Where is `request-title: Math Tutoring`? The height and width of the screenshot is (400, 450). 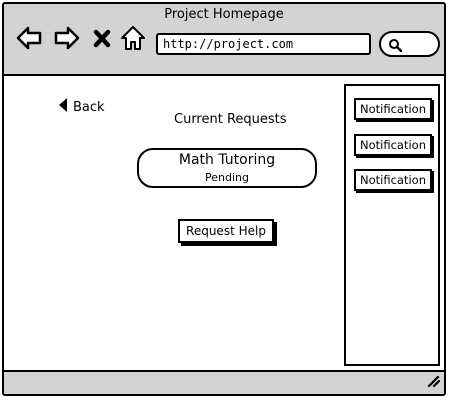
request-title: Math Tutoring is located at coordinates (227, 160).